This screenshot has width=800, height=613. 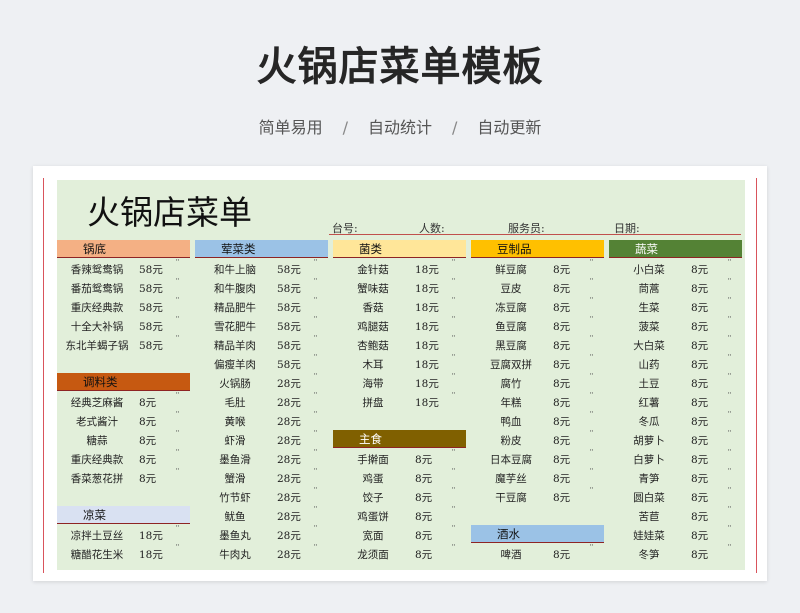 I want to click on menu-item-name: 杏鲍菇, so click(x=373, y=346).